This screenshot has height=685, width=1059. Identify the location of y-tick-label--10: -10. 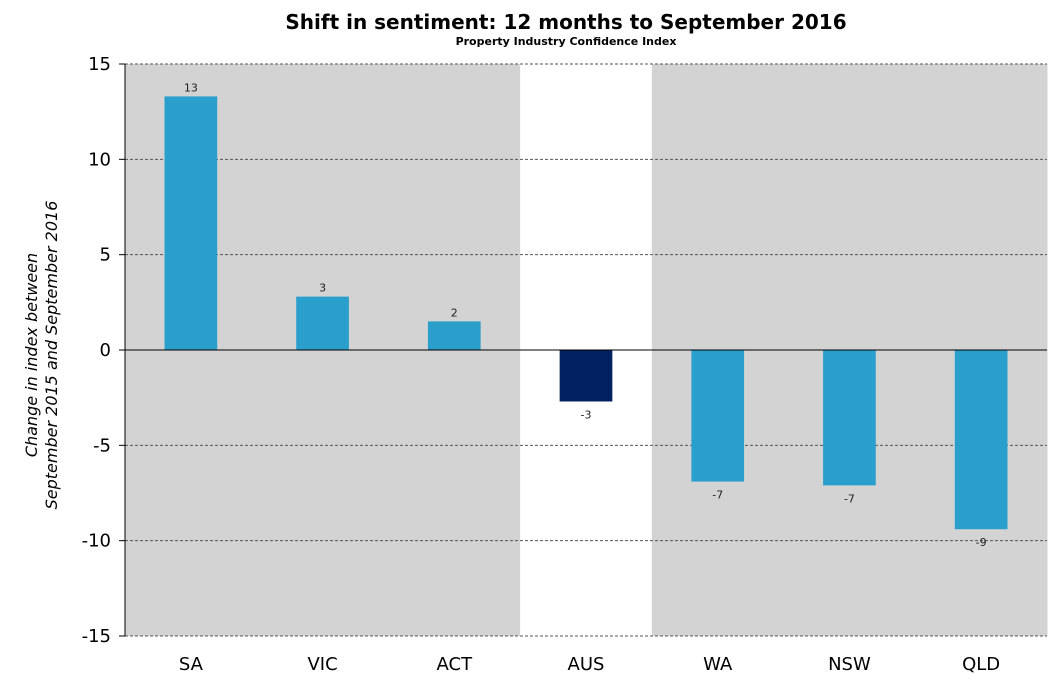
(96, 541).